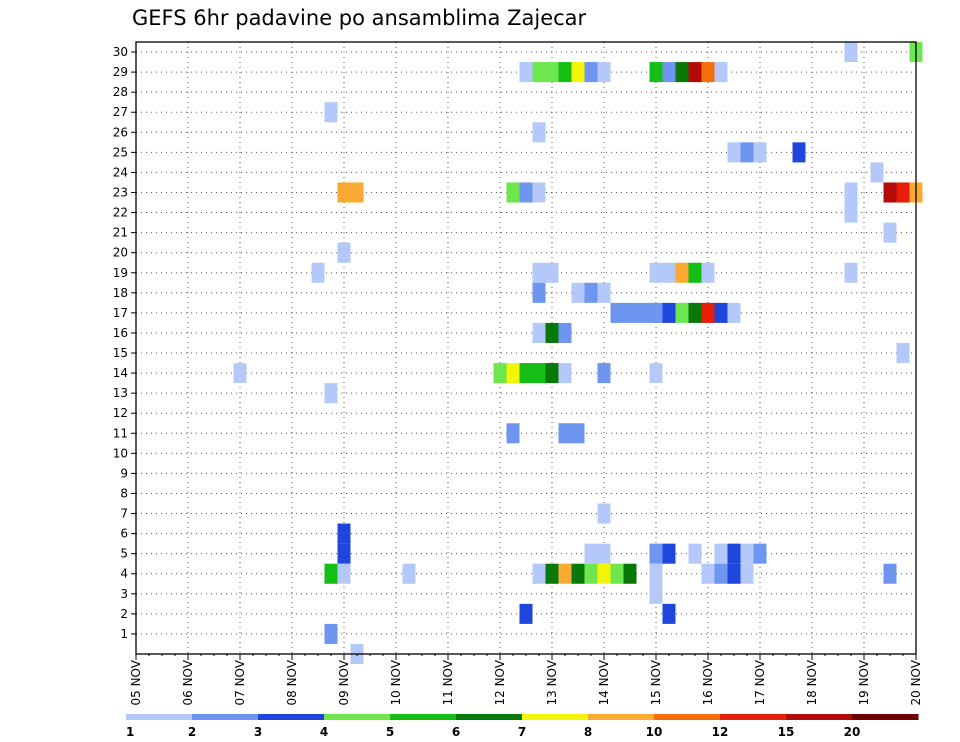  I want to click on x-tick-label: 16 NOV, so click(708, 682).